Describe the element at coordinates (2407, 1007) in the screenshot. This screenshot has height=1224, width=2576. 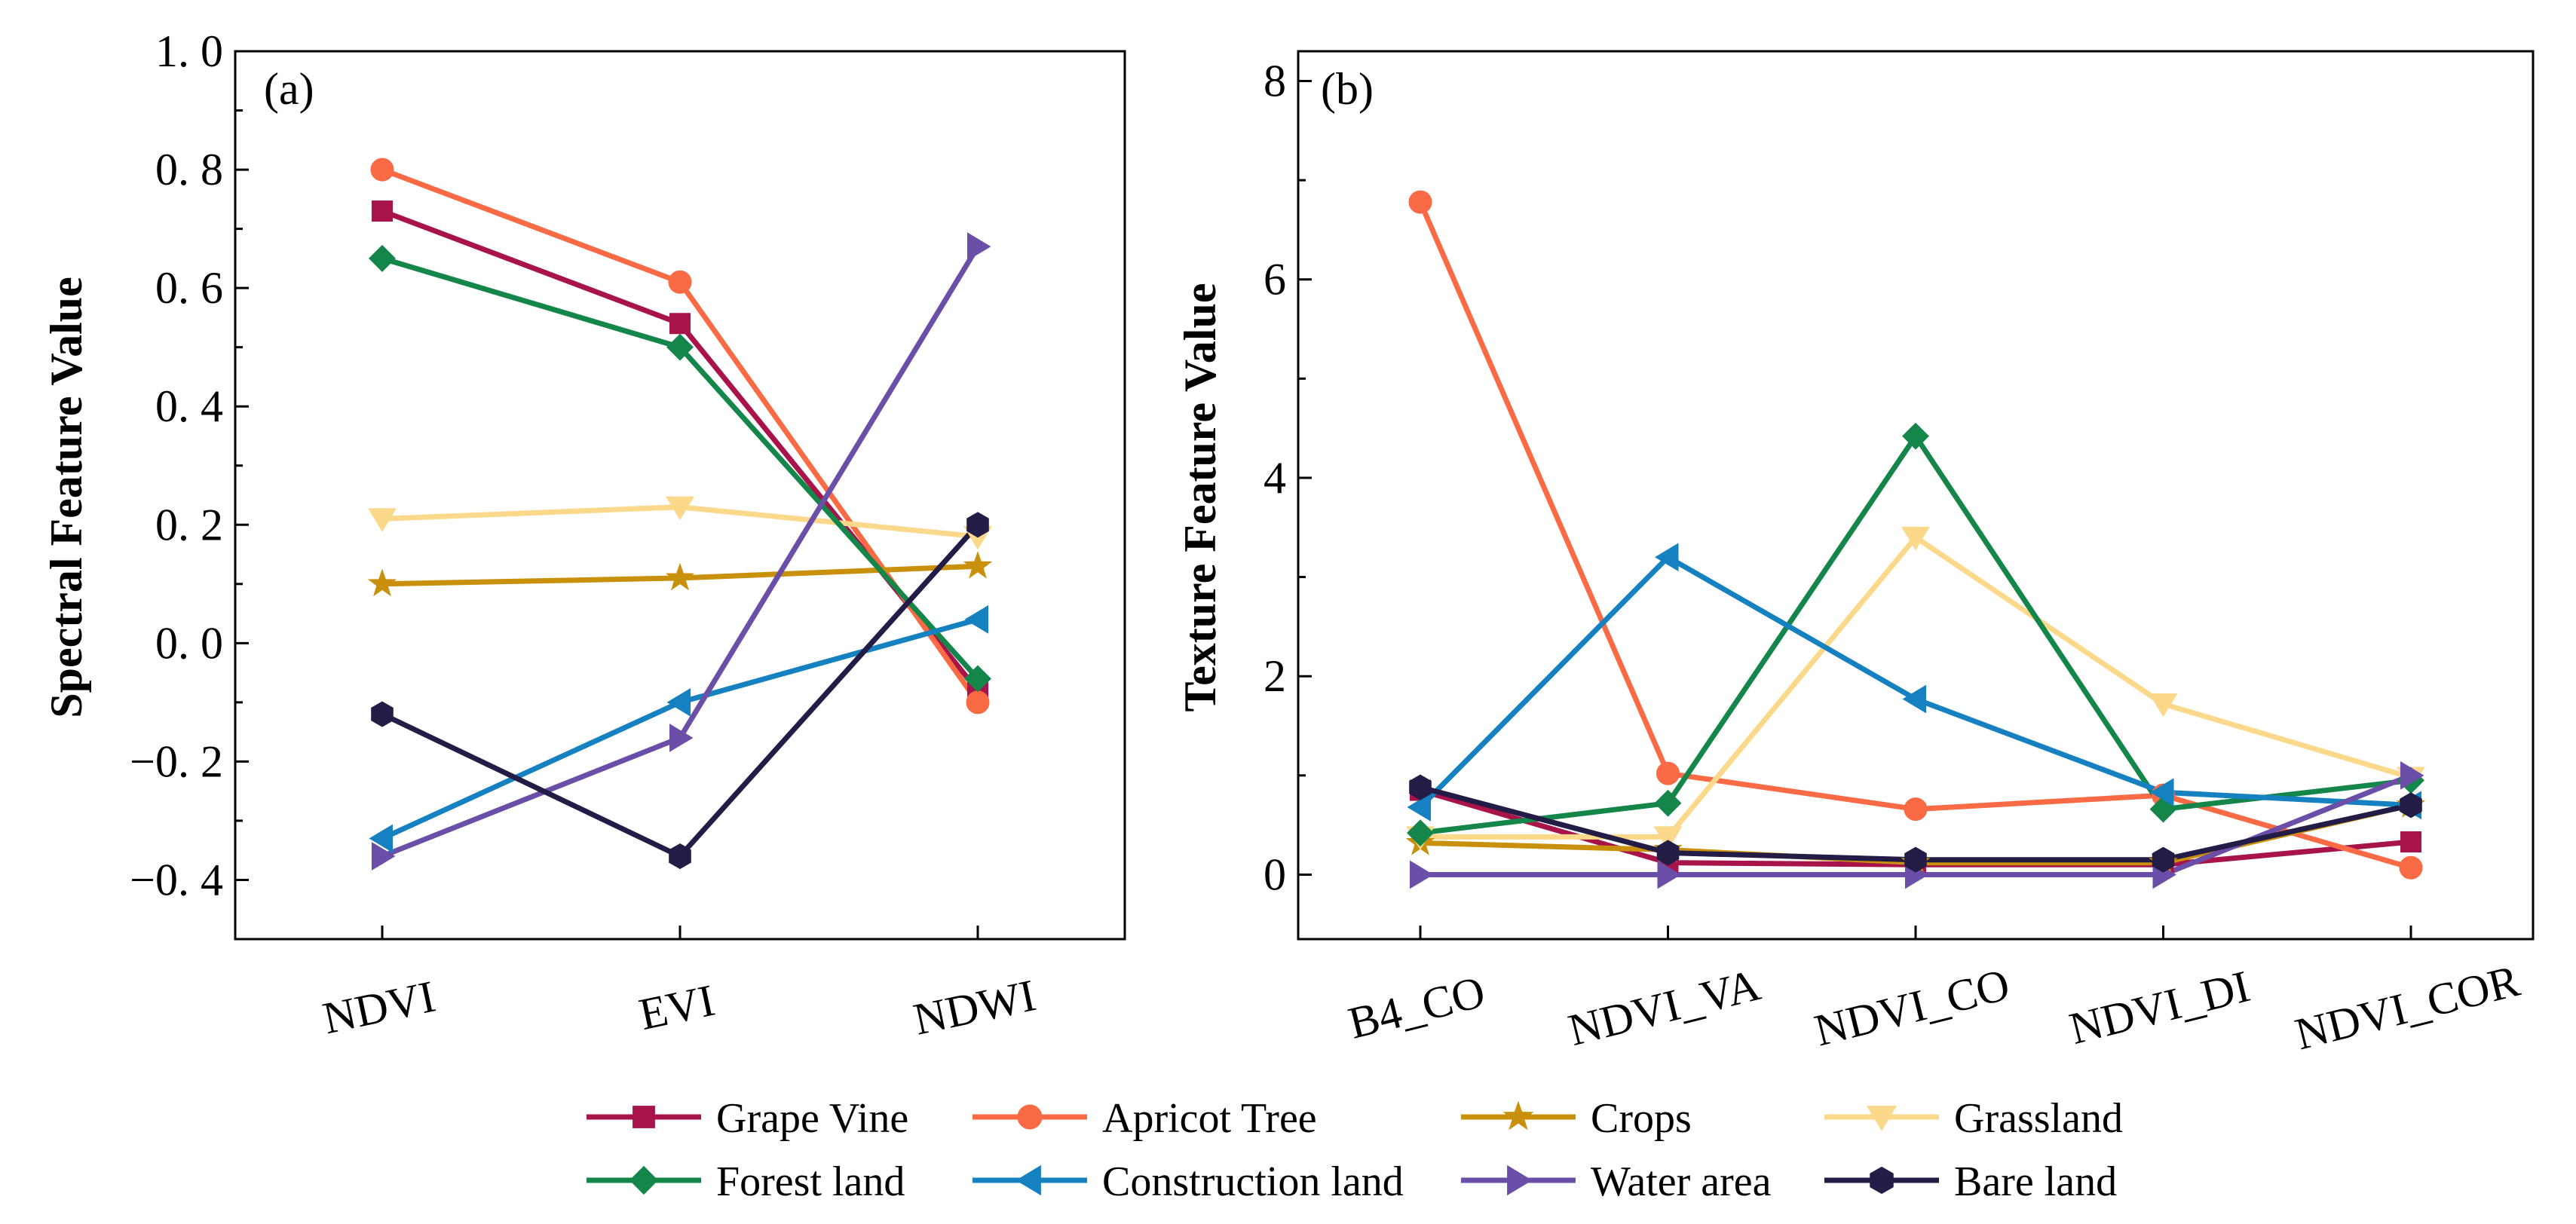
I see `panel-b-category-ndvi-cor: NDVI_COR` at that location.